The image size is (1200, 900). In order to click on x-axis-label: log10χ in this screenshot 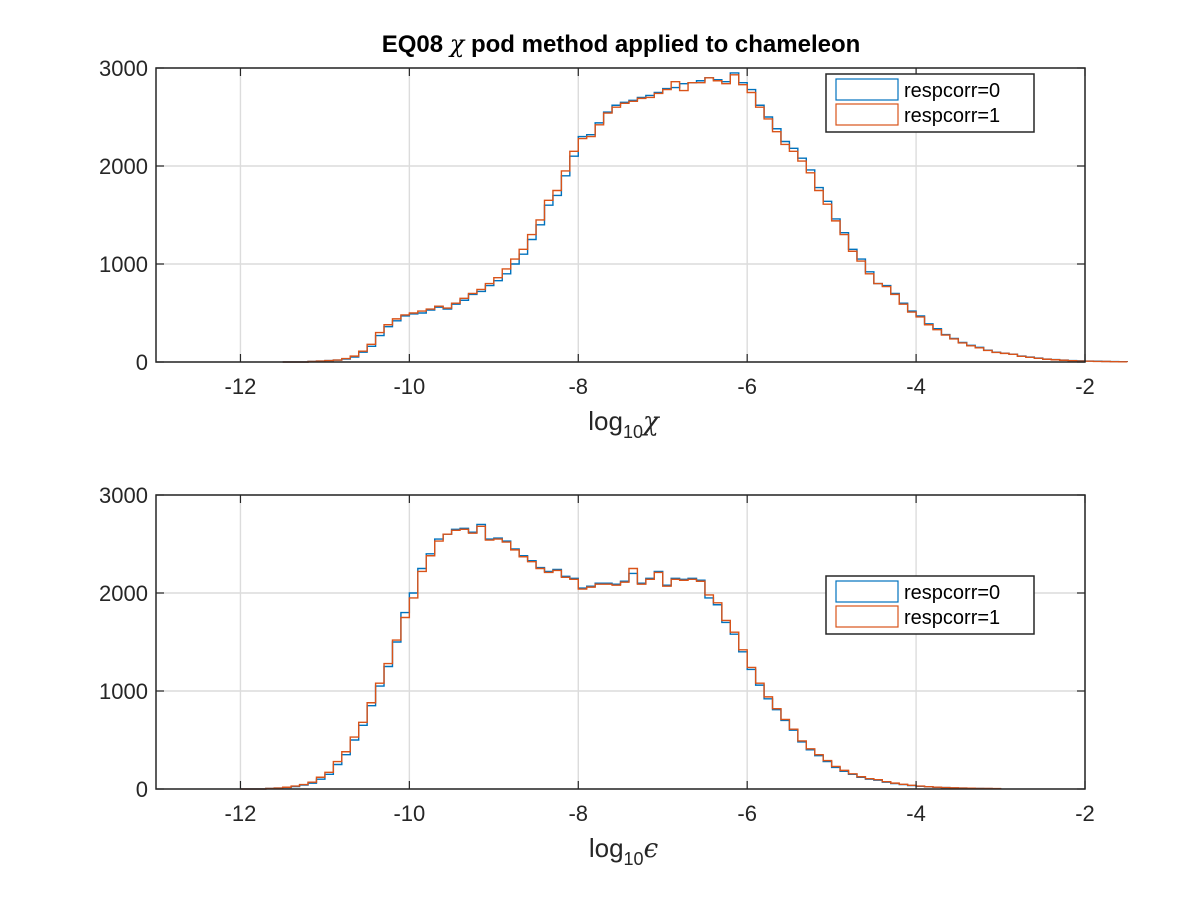, I will do `click(624, 424)`.